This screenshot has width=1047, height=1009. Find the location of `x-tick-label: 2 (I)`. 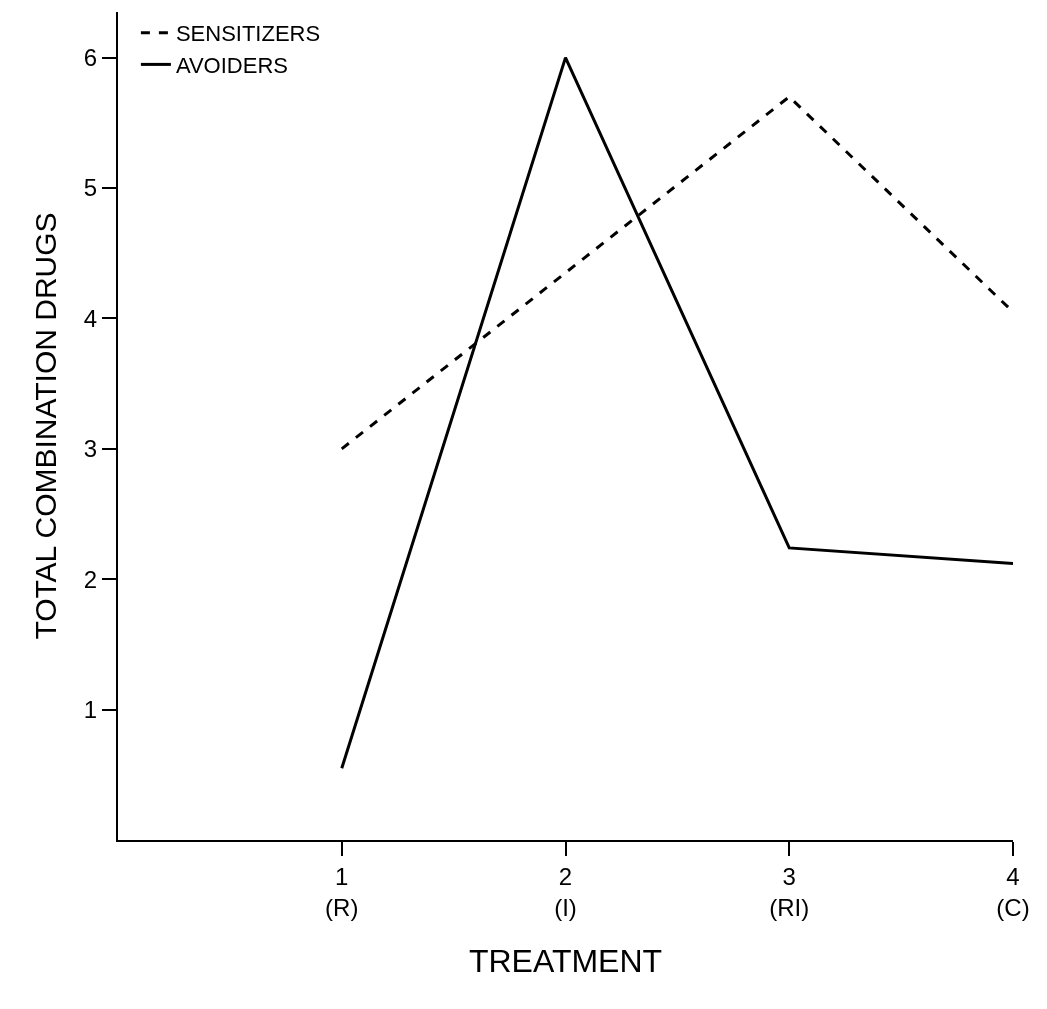

x-tick-label: 2 (I) is located at coordinates (565, 891).